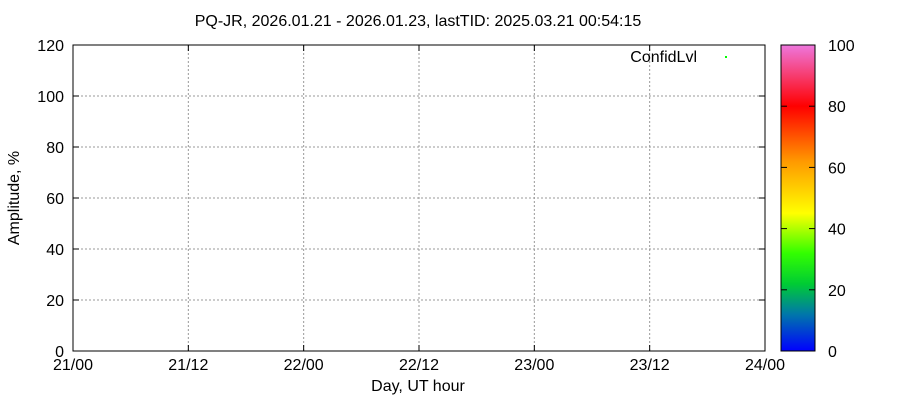 The image size is (900, 405). What do you see at coordinates (73, 365) in the screenshot?
I see `x-tick-label: 21/00` at bounding box center [73, 365].